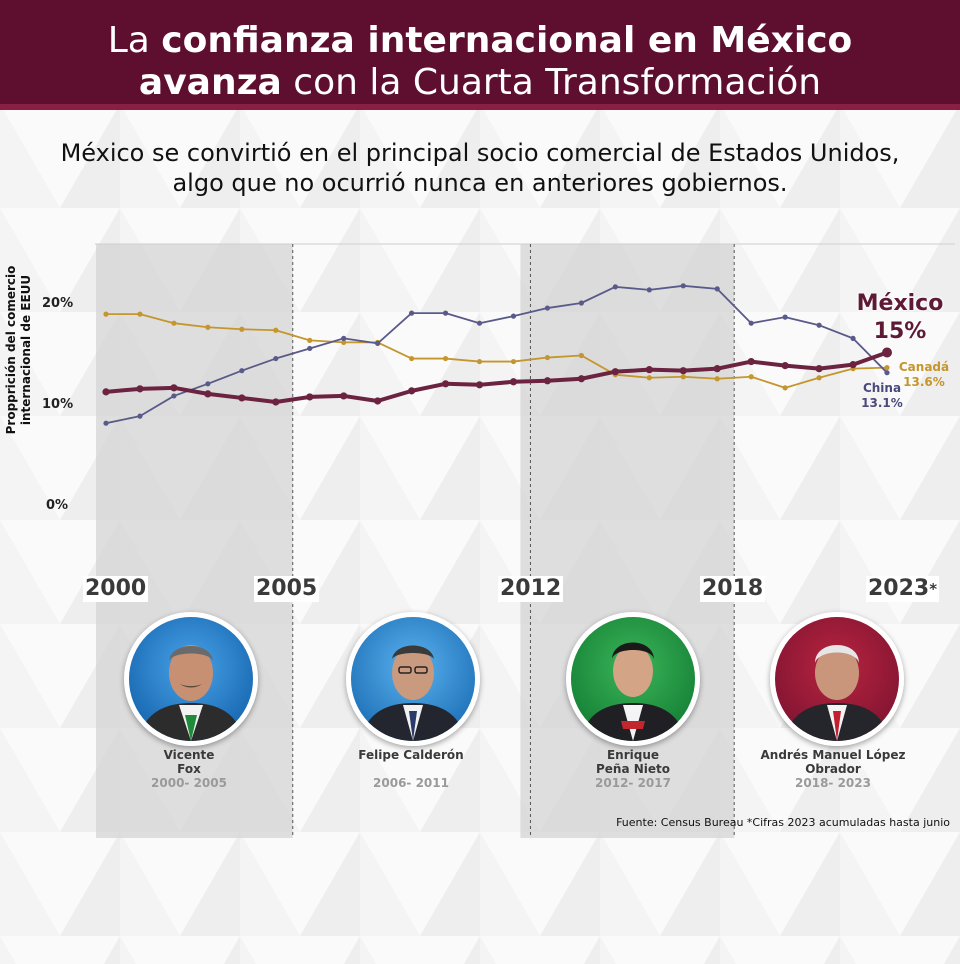 The height and width of the screenshot is (964, 960). Describe the element at coordinates (531, 589) in the screenshot. I see `x-tick-label: 2012` at that location.